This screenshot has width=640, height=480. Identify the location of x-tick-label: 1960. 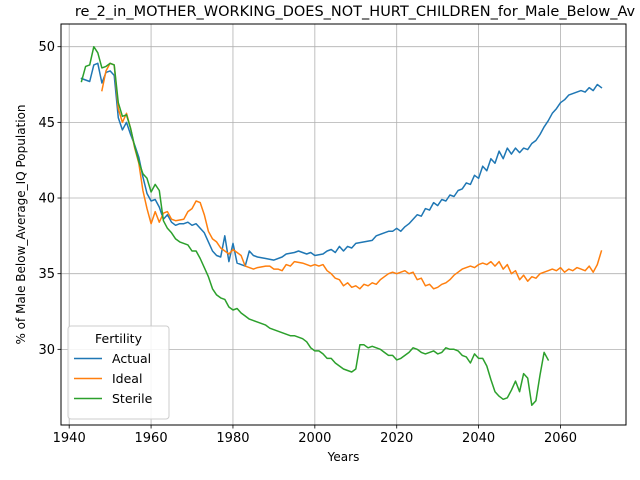
(151, 438).